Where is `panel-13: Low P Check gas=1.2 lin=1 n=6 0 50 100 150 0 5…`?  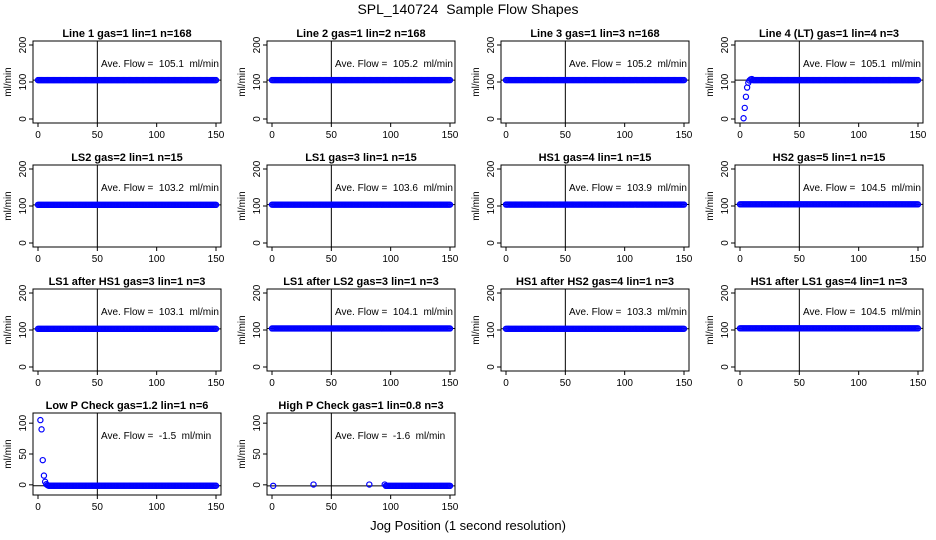 panel-13: Low P Check gas=1.2 lin=1 n=6 0 50 100 150 0 5… is located at coordinates (114, 456).